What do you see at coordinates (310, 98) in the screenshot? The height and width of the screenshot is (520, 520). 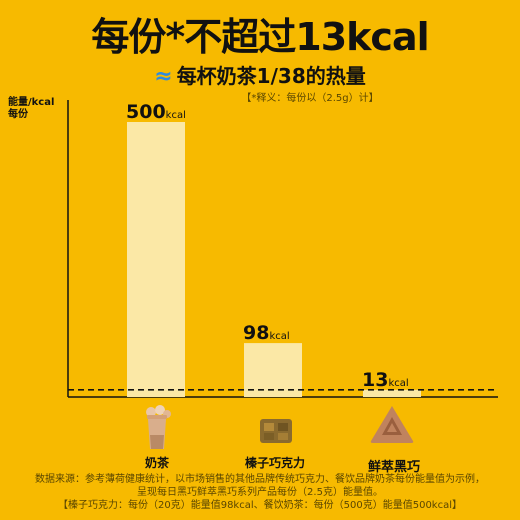 I see `definition-note: 【*释义：每份以（2.5g）计】` at bounding box center [310, 98].